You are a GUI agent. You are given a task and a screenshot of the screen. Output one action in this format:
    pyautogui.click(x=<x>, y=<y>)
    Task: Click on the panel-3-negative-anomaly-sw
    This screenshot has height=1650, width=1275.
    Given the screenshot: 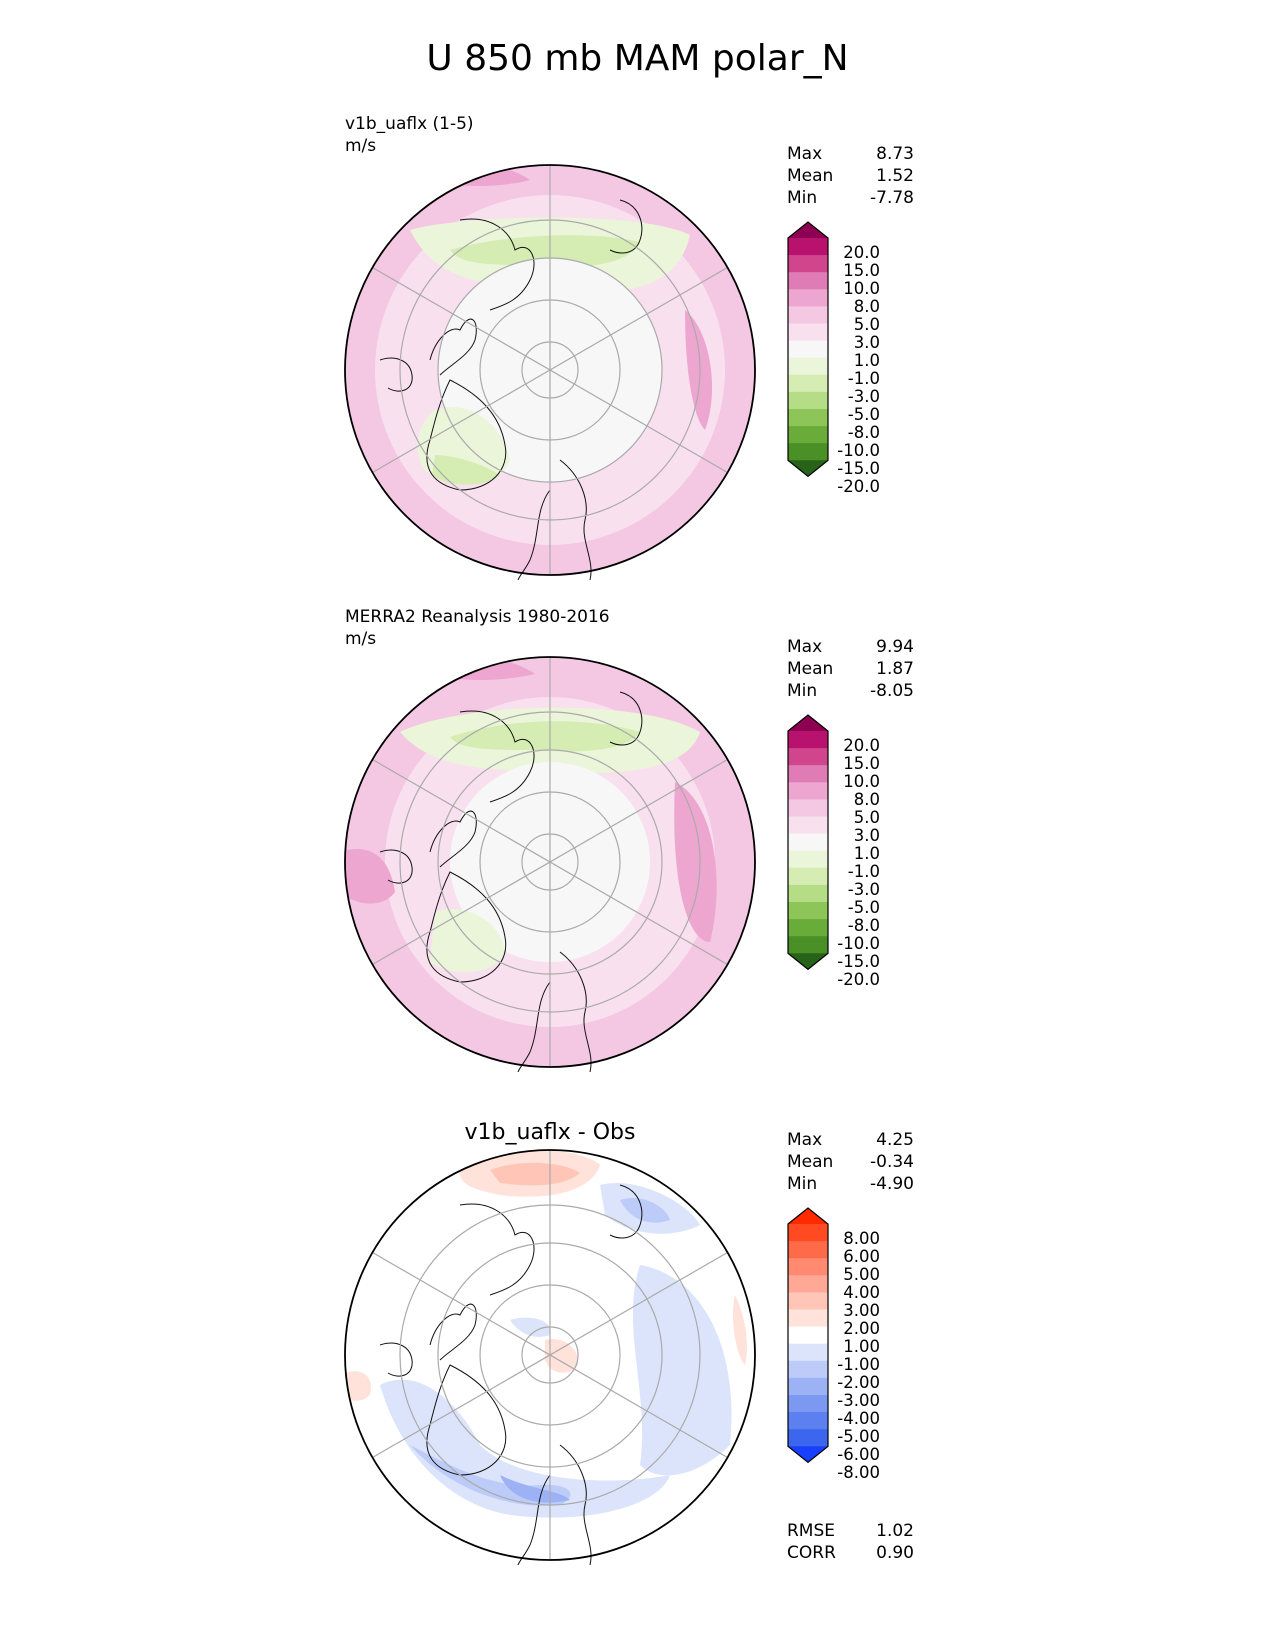 What is the action you would take?
    pyautogui.click(x=525, y=1448)
    